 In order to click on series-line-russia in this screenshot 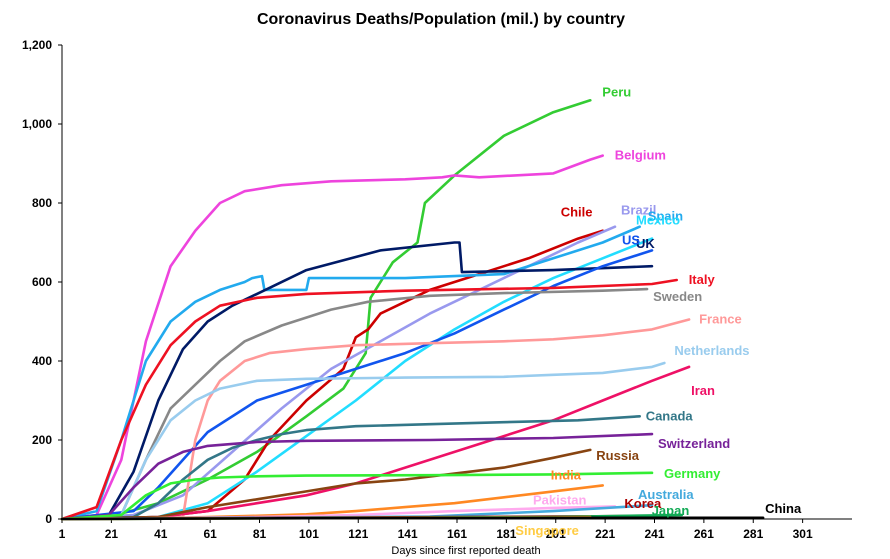, I will do `click(326, 484)`.